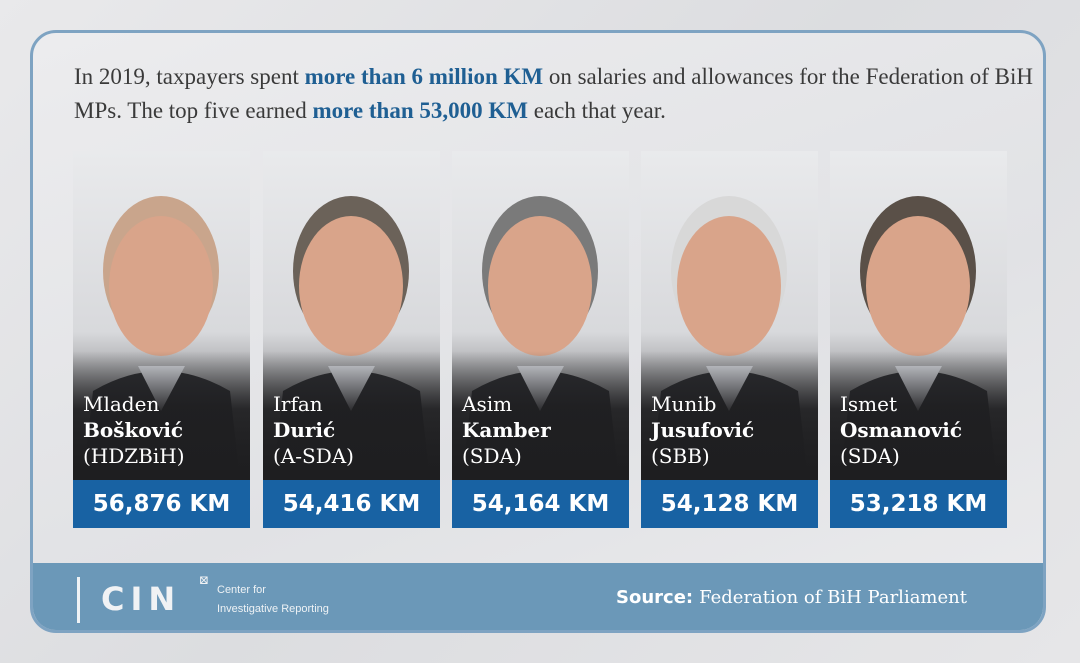 The height and width of the screenshot is (663, 1080). I want to click on mp-card: Asim Kamber (SDA) 54,164 KM, so click(540, 339).